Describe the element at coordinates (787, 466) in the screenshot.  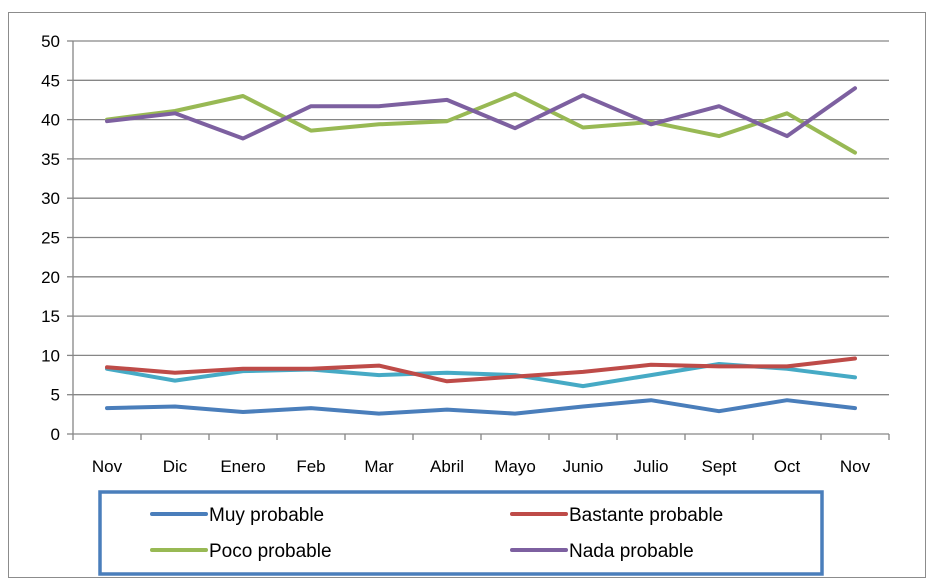
I see `x-tick-label: Oct` at that location.